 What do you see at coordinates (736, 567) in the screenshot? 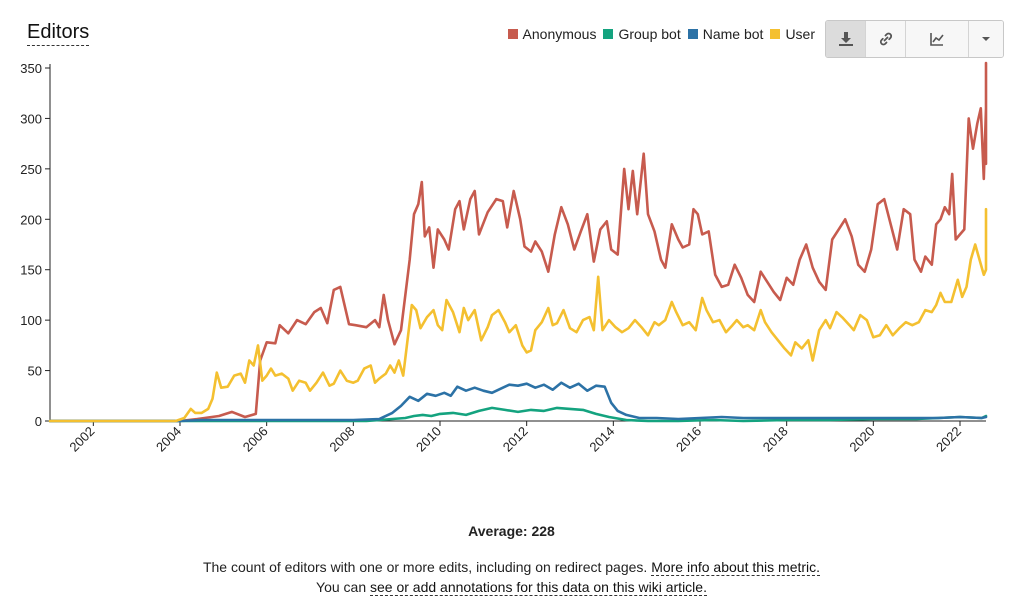
I see `more-info-link: More info about this metric.` at bounding box center [736, 567].